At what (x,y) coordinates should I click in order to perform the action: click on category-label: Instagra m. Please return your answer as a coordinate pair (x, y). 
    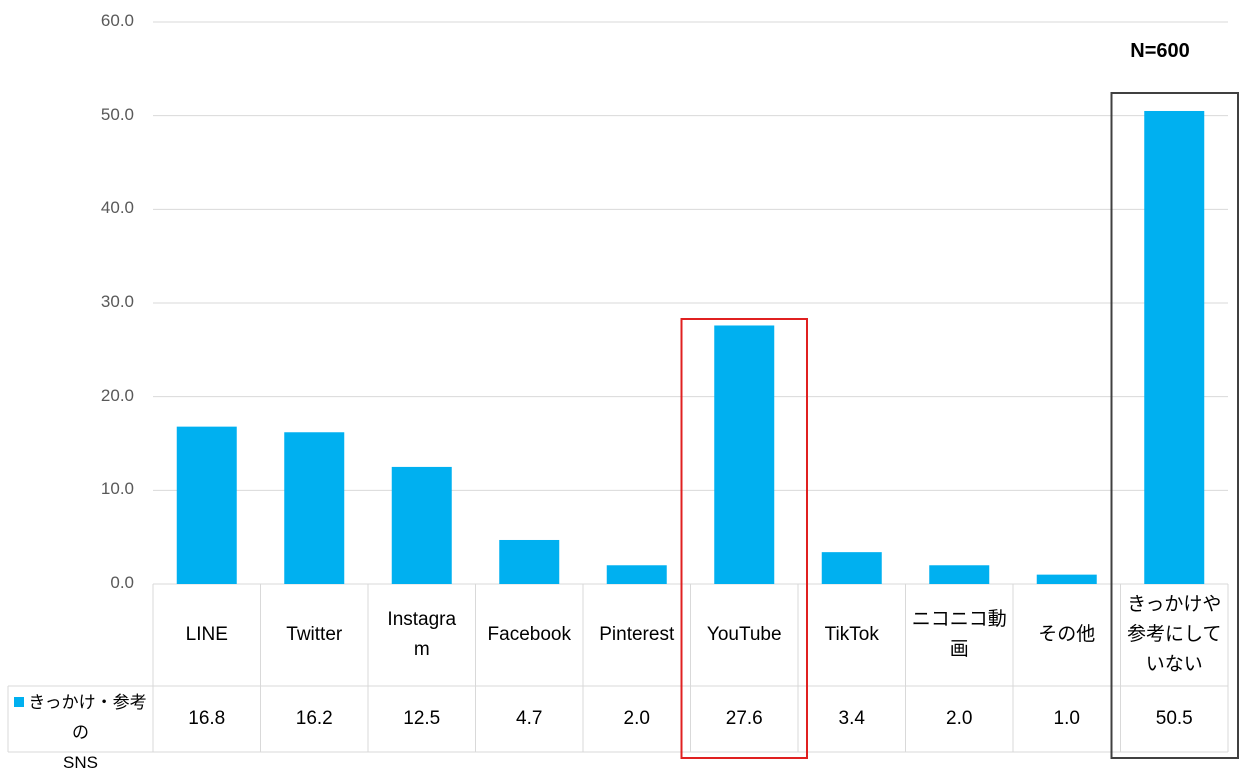
    Looking at the image, I should click on (422, 634).